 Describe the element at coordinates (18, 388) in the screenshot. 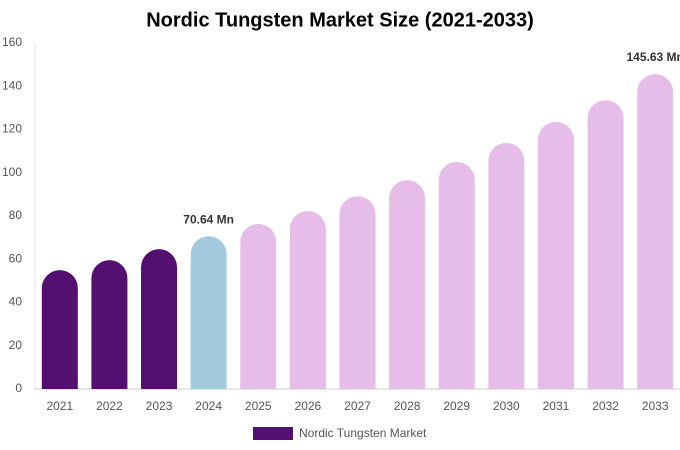

I see `y-tick-label: 0` at that location.